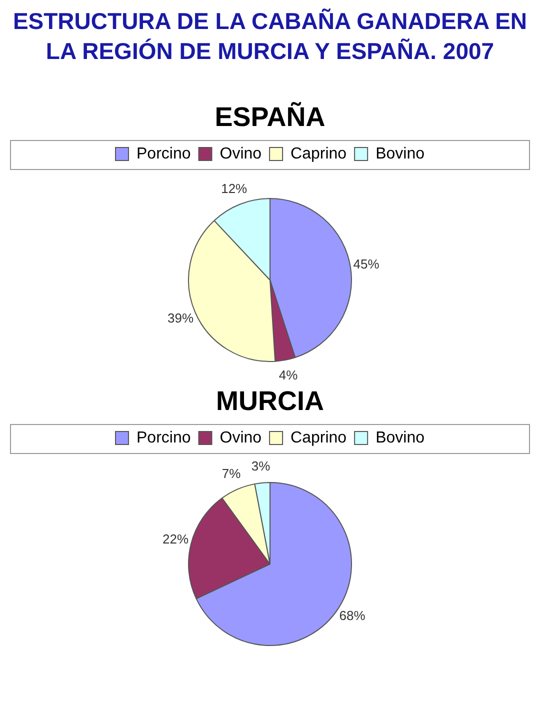 The image size is (540, 720). Describe the element at coordinates (366, 264) in the screenshot. I see `data-label: 45%` at that location.